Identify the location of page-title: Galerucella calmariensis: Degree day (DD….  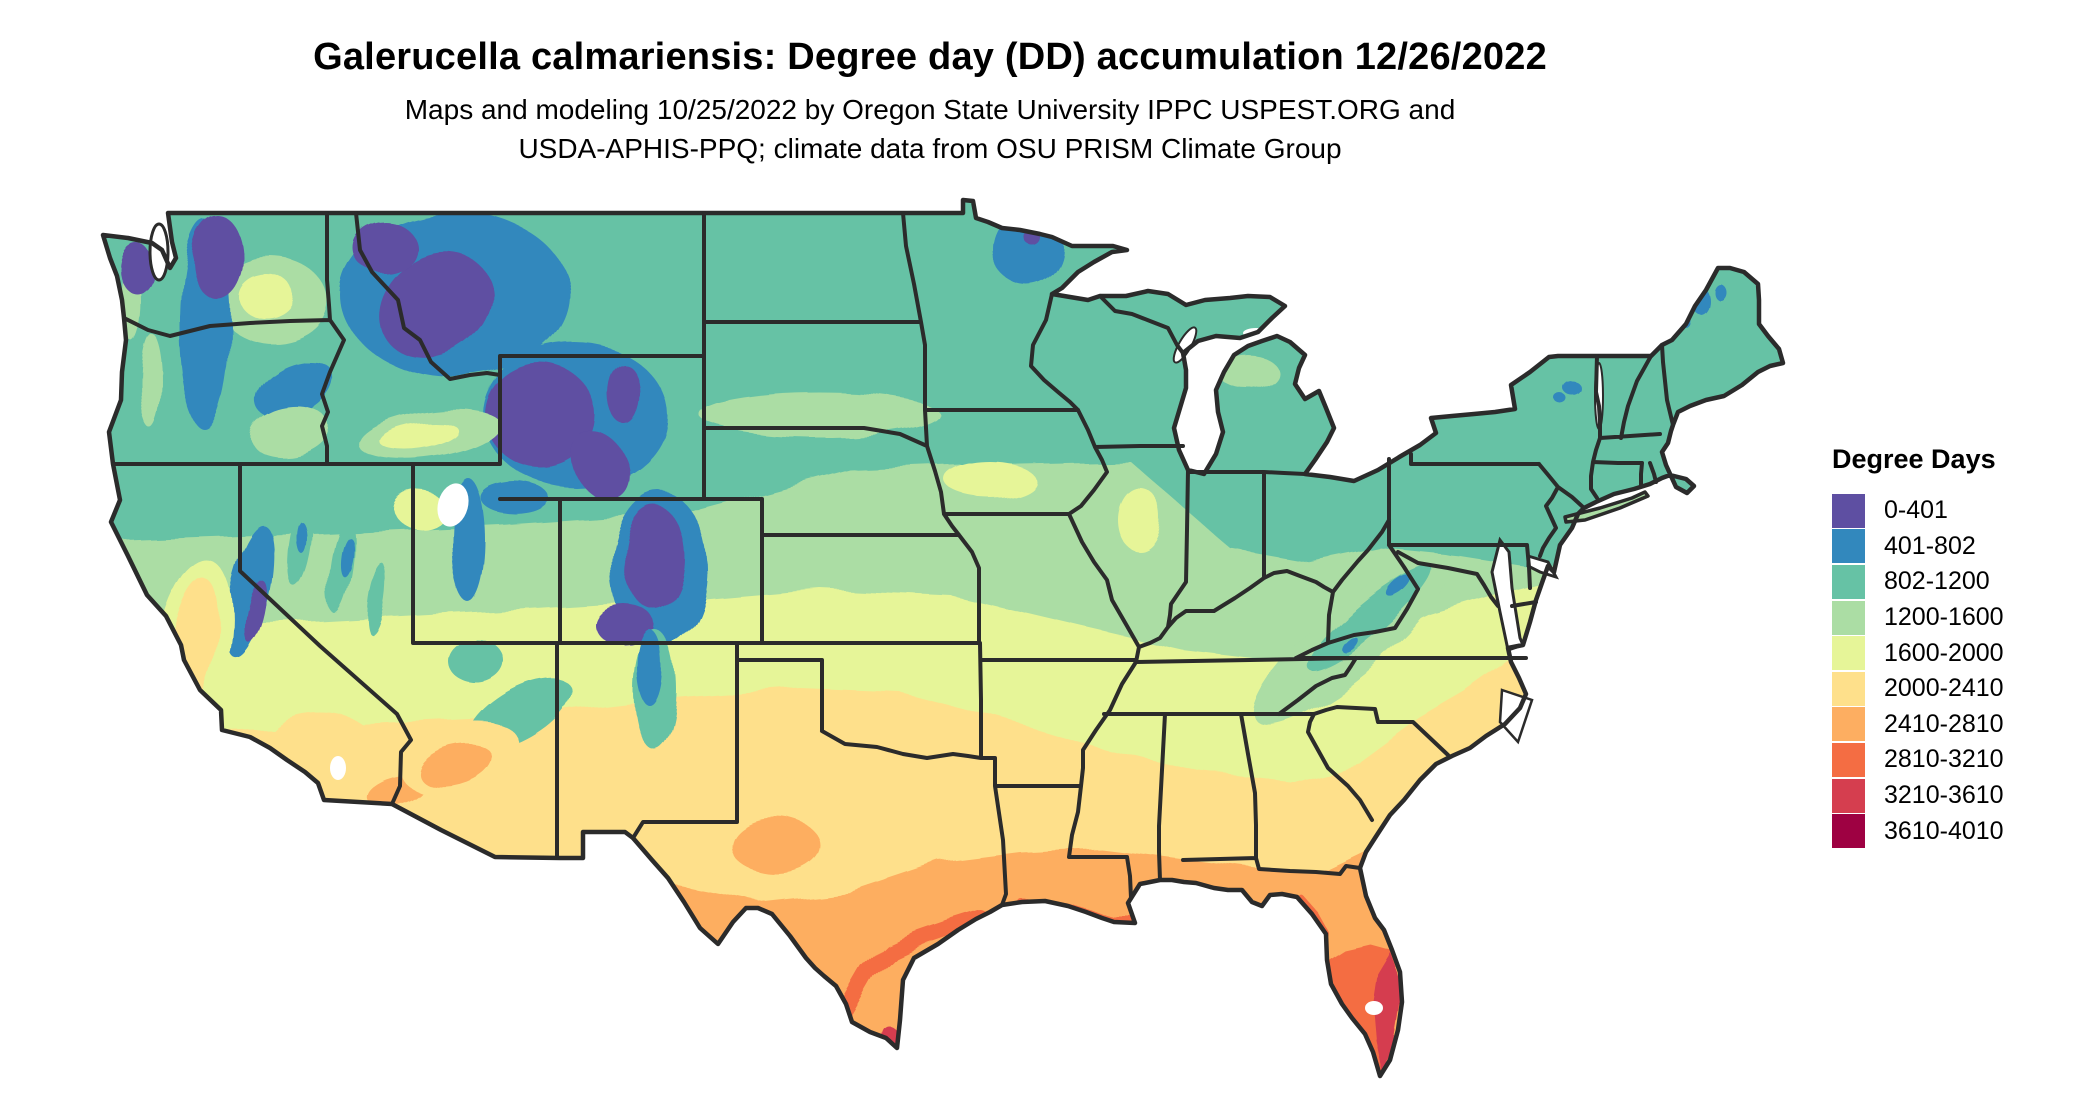
(930, 57).